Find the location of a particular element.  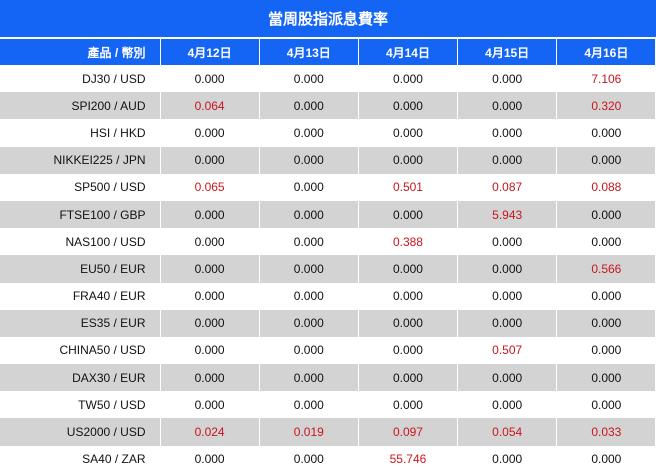

product-cell: FRA40 / EUR is located at coordinates (80, 296).